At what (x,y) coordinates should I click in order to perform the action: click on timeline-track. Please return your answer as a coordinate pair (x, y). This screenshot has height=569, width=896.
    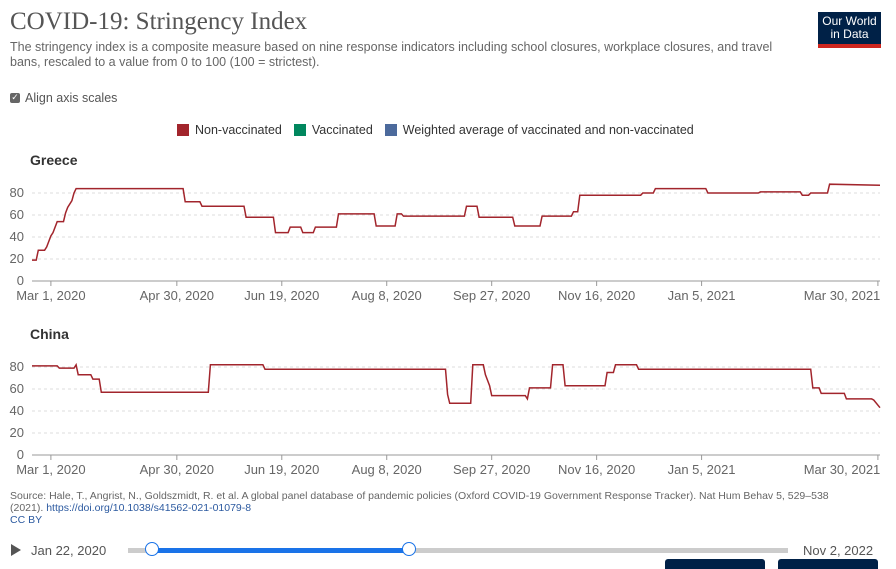
    Looking at the image, I should click on (458, 550).